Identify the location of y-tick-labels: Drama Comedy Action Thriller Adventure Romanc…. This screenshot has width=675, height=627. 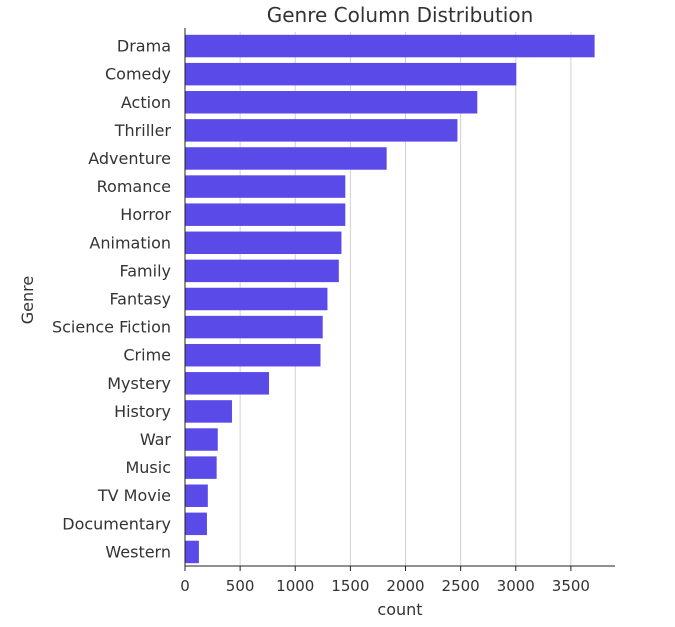
(111, 299).